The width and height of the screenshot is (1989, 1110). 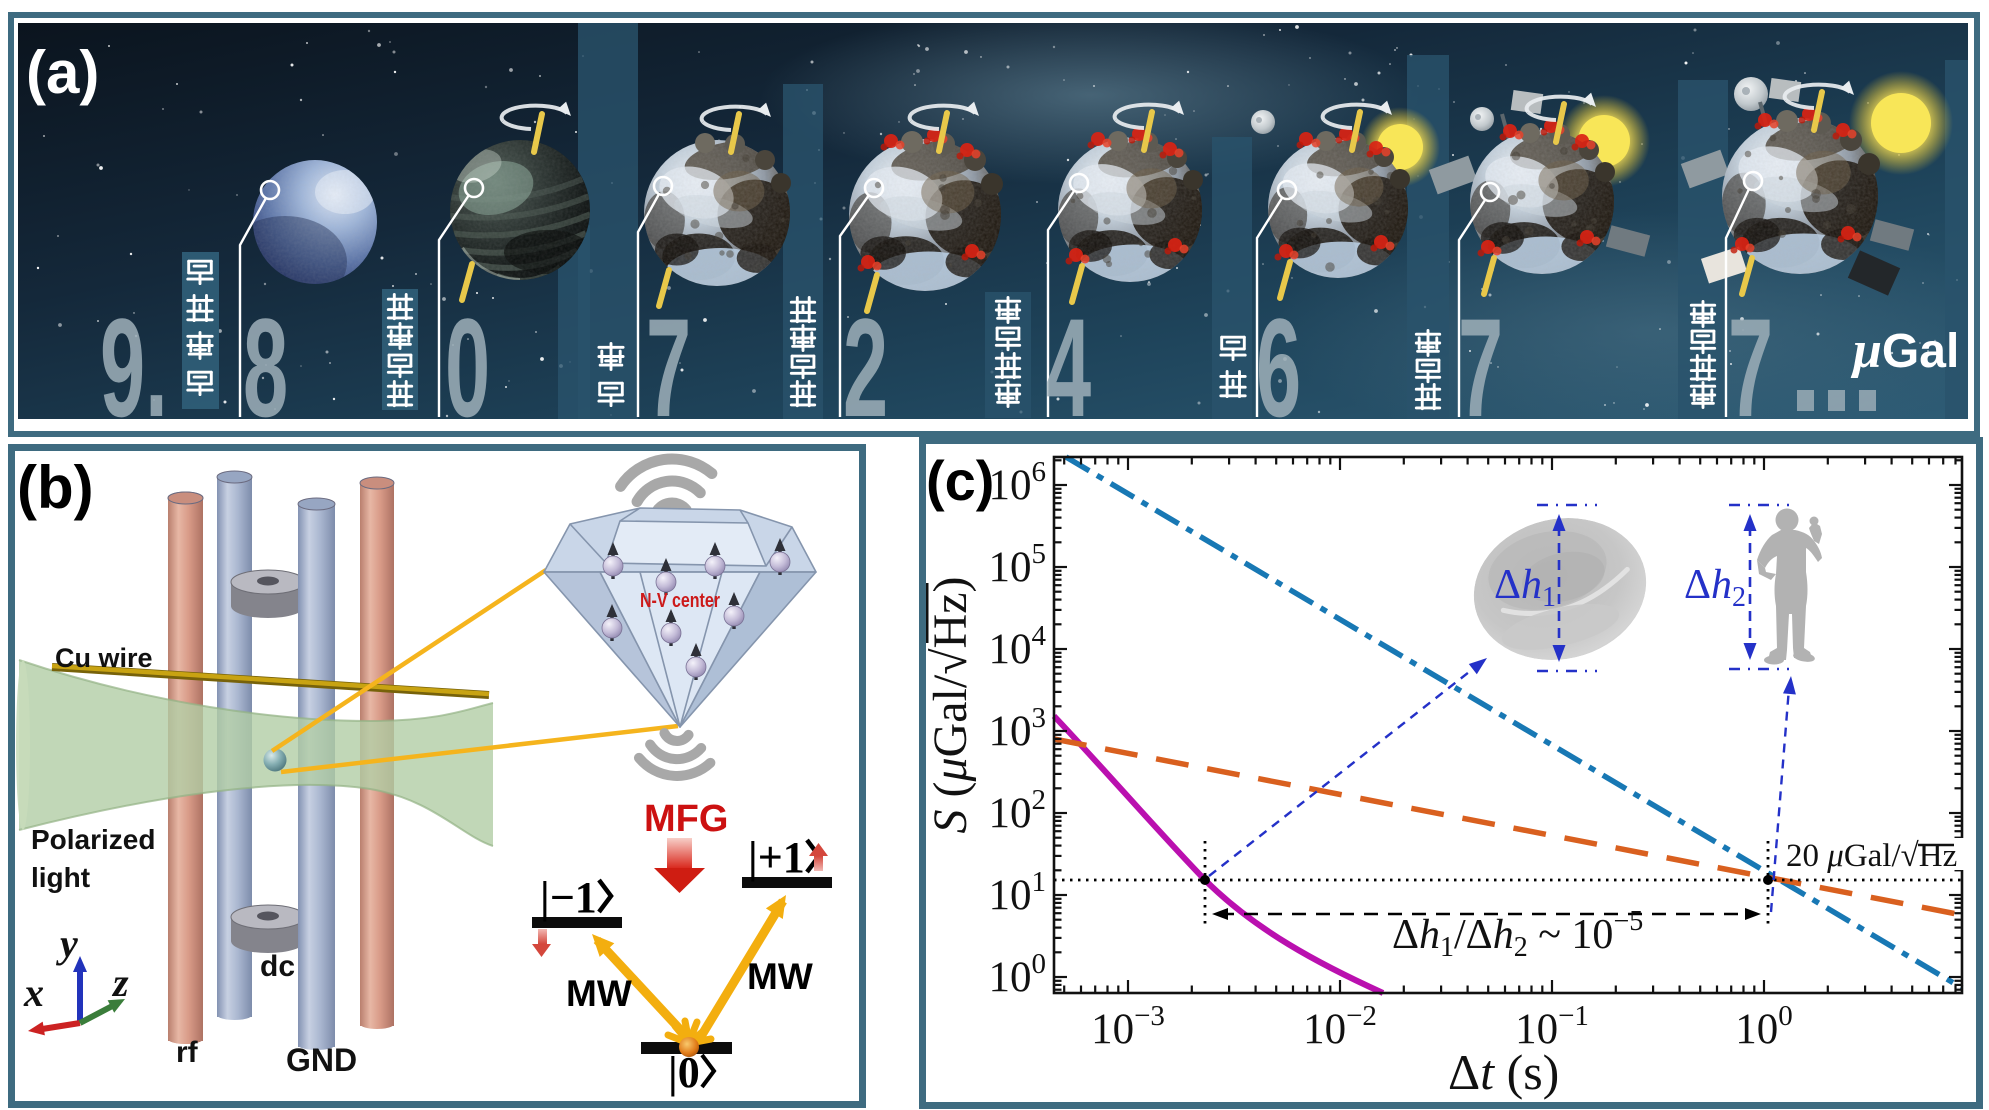 What do you see at coordinates (1904, 350) in the screenshot?
I see `svg-text: μGal` at bounding box center [1904, 350].